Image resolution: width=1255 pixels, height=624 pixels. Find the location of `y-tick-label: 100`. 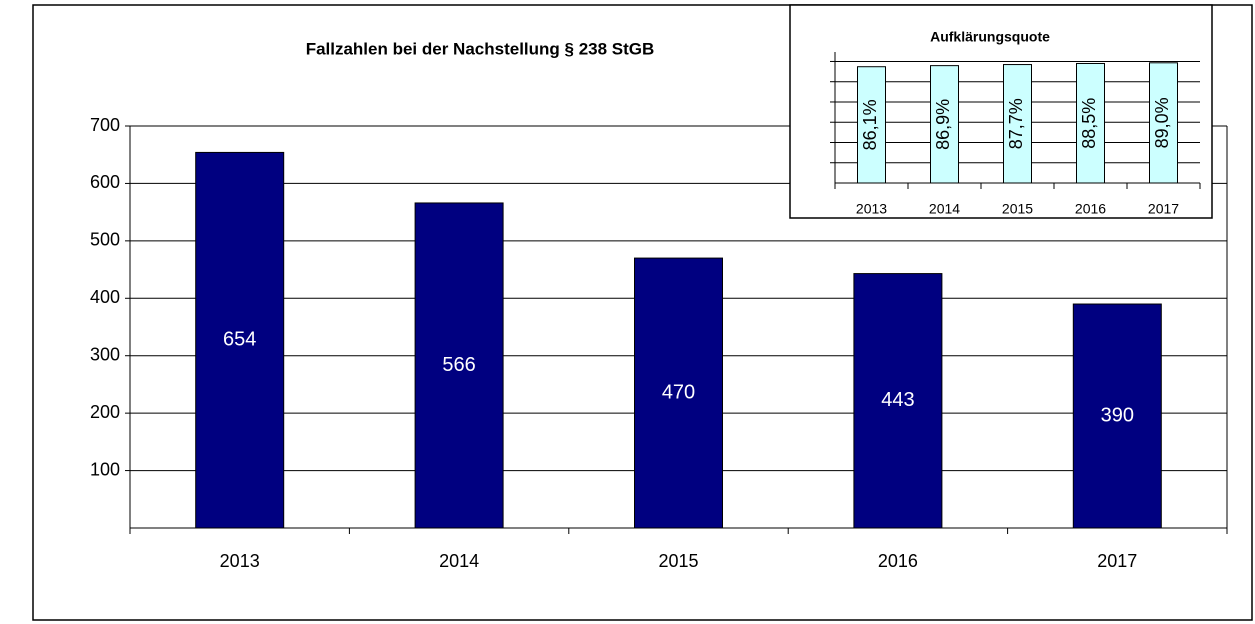

y-tick-label: 100 is located at coordinates (105, 469).